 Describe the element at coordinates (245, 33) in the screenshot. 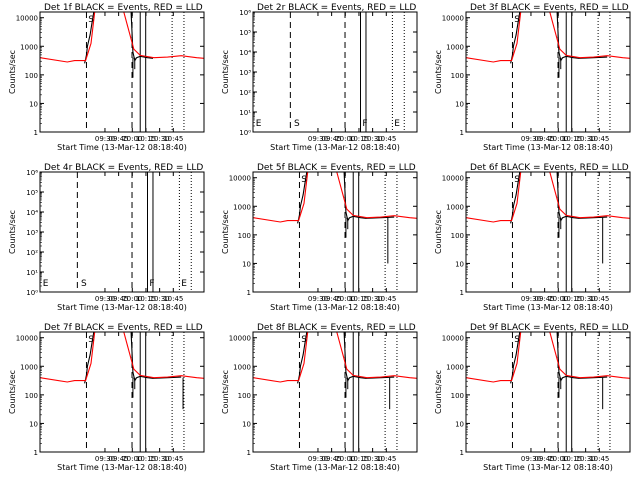

I see `y-tick-label: 10⁵` at that location.